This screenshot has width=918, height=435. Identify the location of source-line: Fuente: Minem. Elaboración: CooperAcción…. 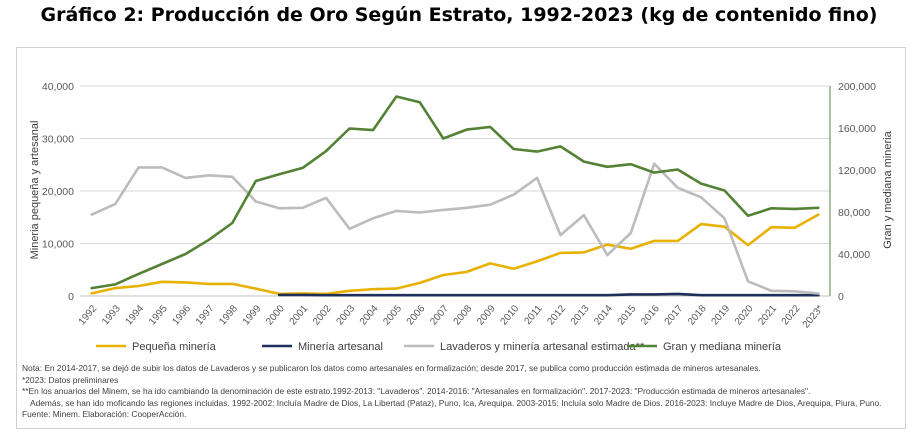
(104, 414).